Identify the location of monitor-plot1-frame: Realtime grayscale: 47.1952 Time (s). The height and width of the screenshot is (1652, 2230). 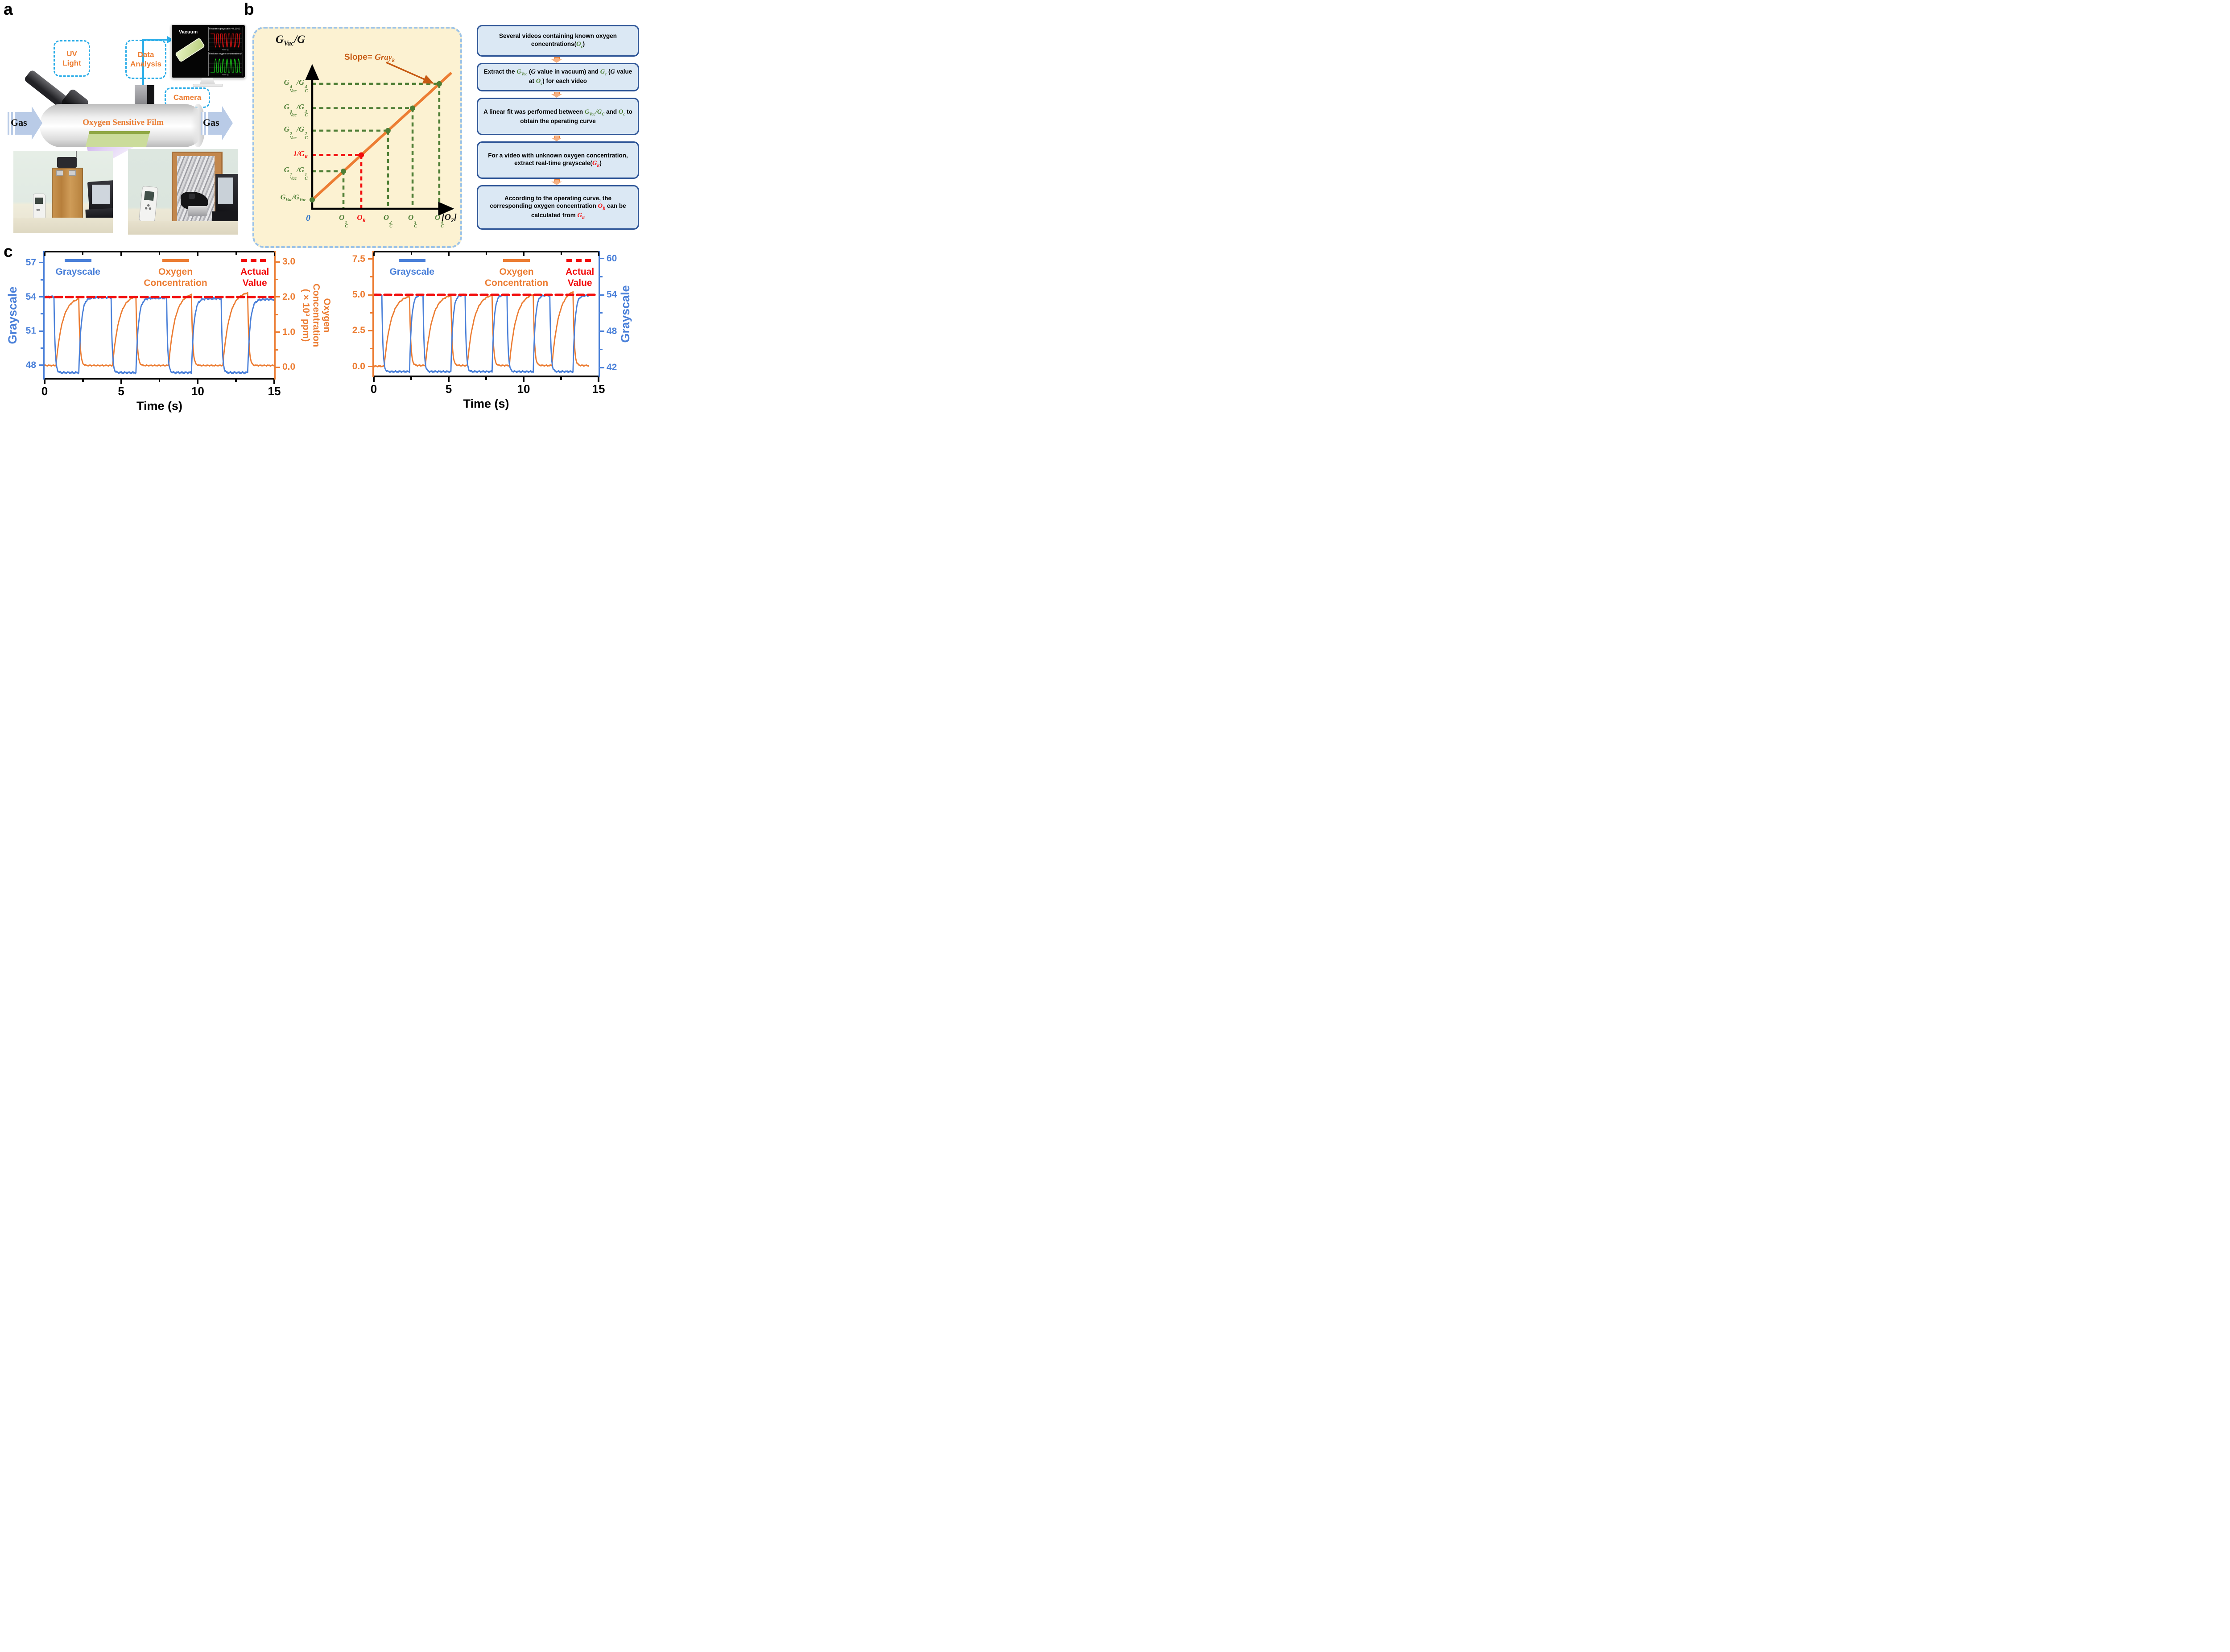
(225, 39).